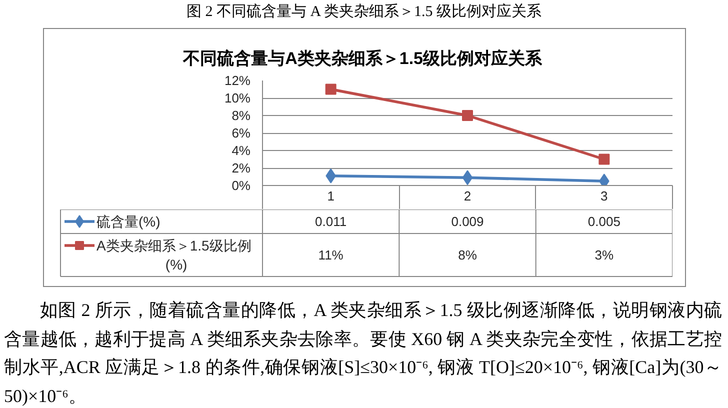 The height and width of the screenshot is (408, 728). I want to click on data-label: 0.011, so click(331, 221).